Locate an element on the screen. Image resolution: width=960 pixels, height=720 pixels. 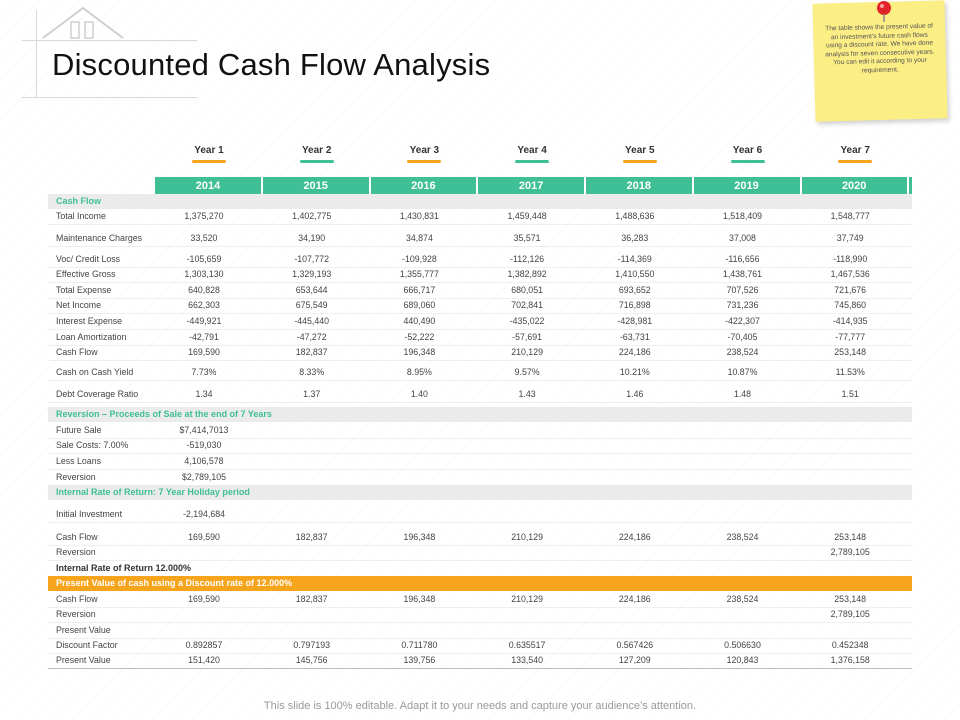
row-value: 34,190 is located at coordinates (312, 238).